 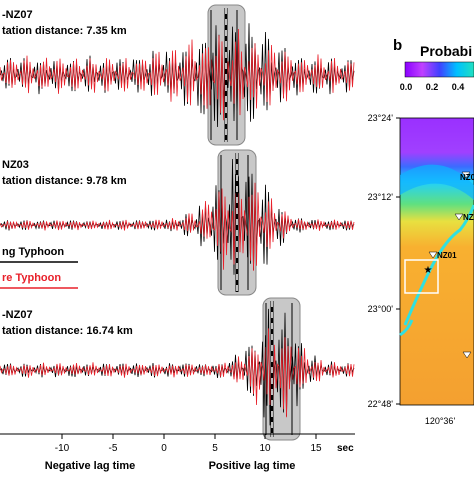 What do you see at coordinates (450, 265) in the screenshot?
I see `station-markers` at bounding box center [450, 265].